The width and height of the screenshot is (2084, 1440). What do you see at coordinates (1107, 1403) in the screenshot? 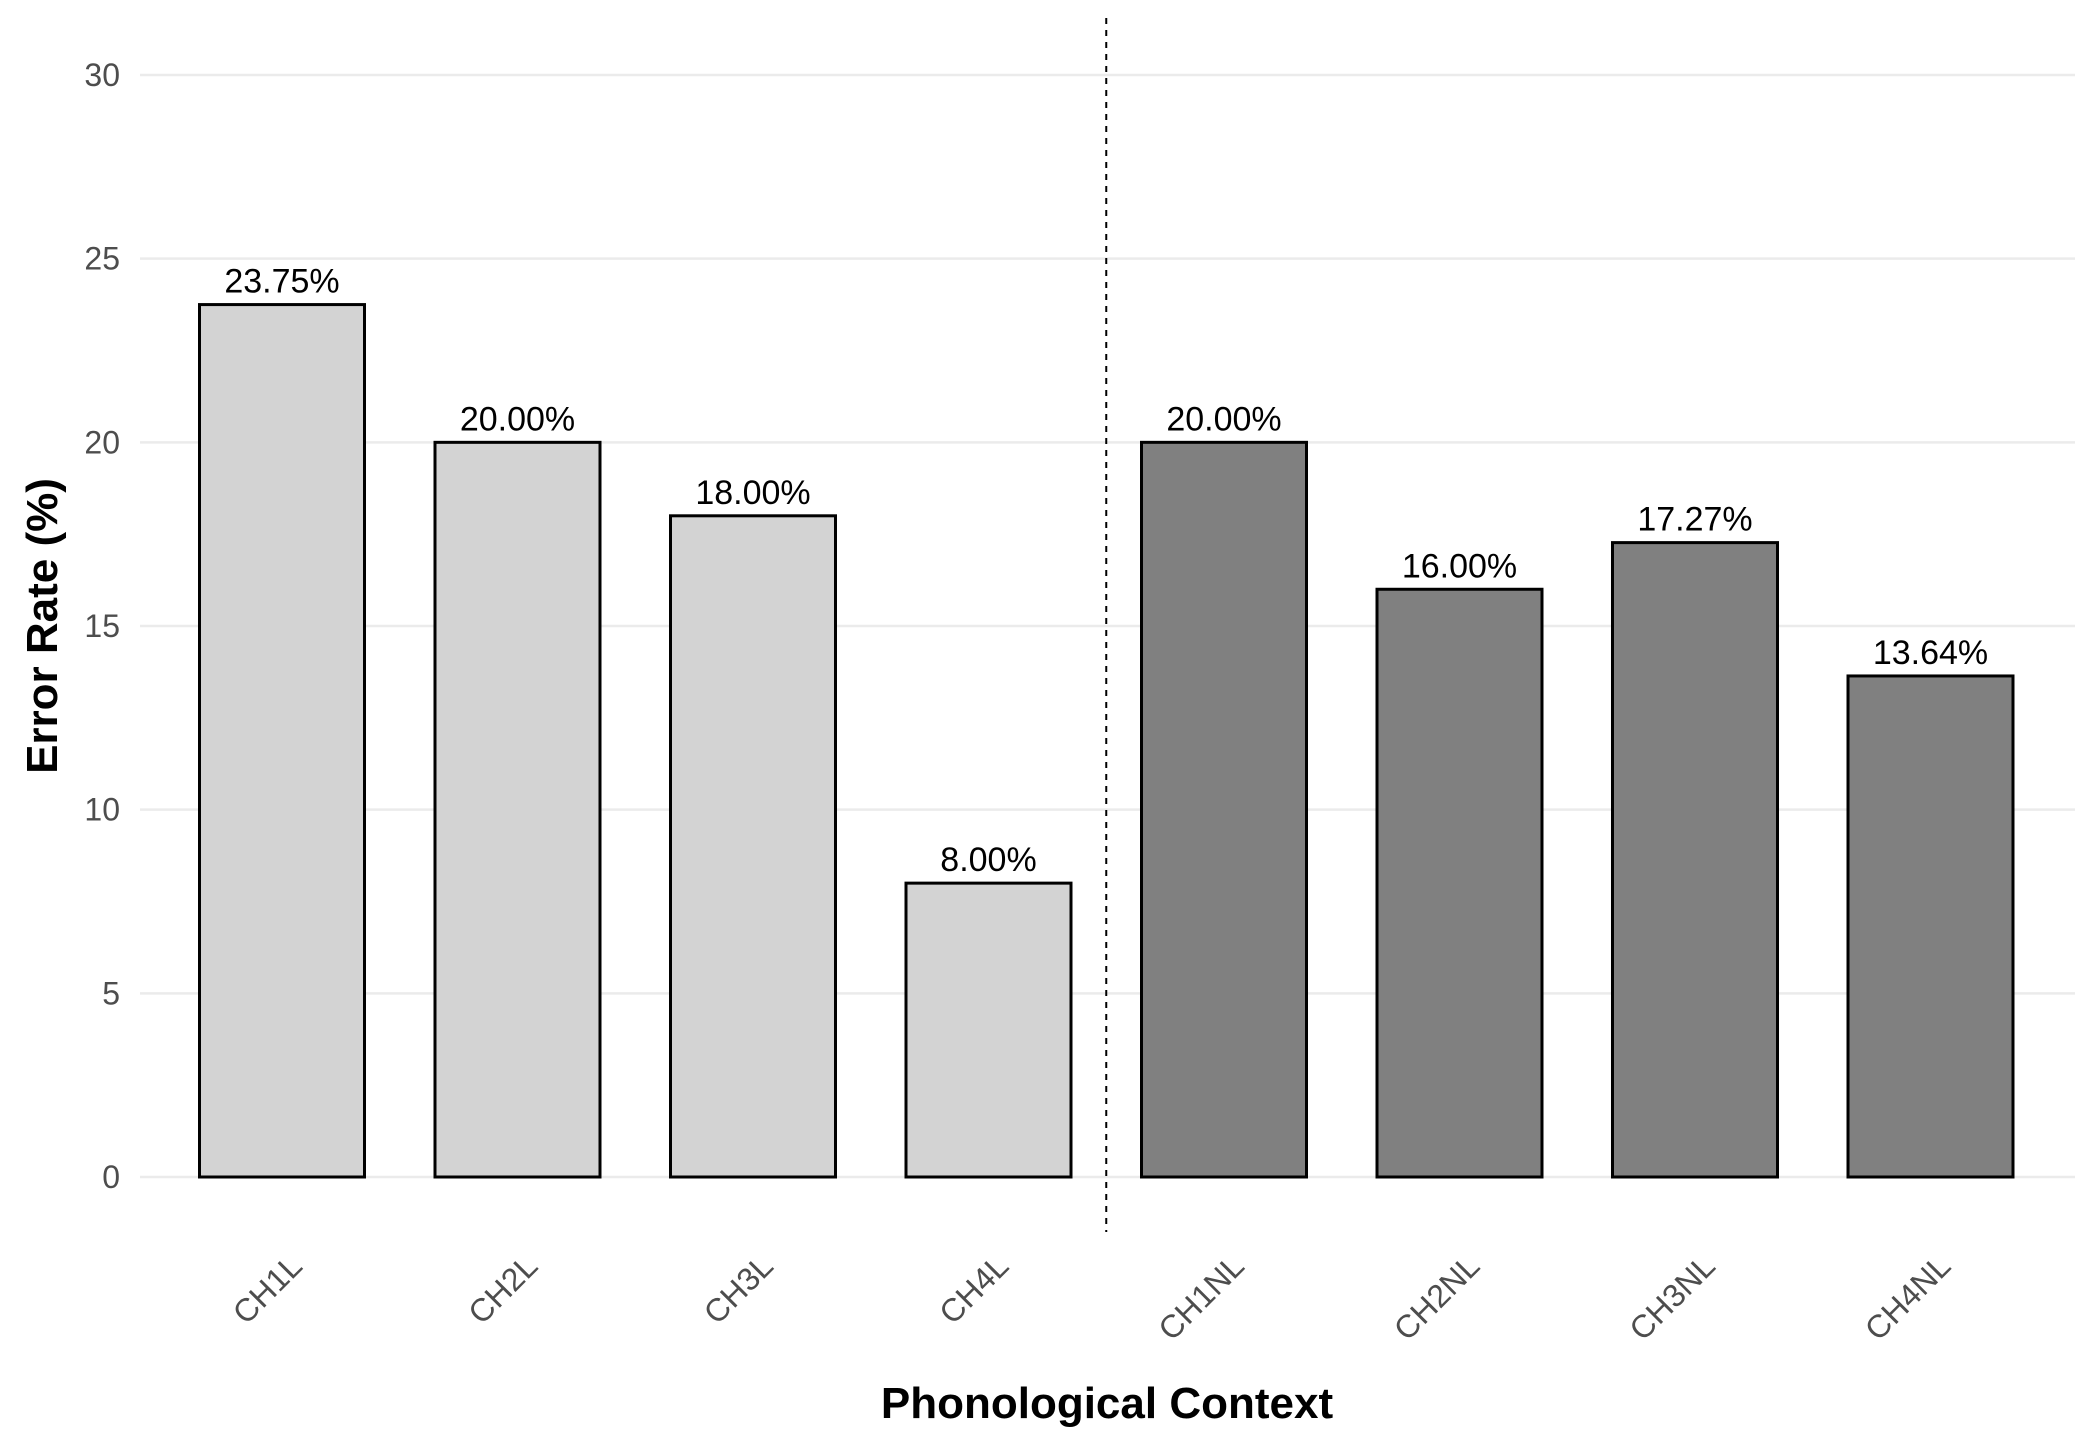
I see `x-axis-title: Phonological Context` at bounding box center [1107, 1403].